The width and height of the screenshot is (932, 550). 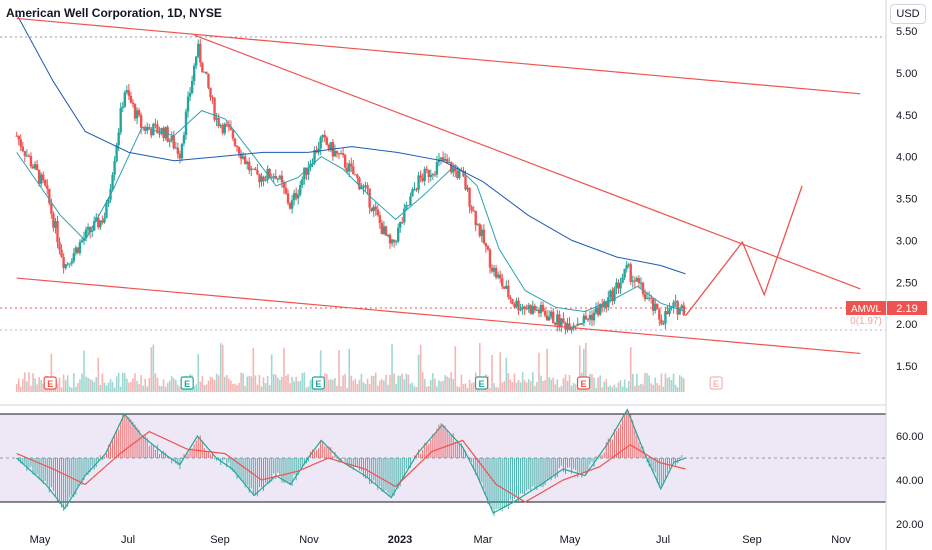 I want to click on x-tick: Mar, so click(x=483, y=540).